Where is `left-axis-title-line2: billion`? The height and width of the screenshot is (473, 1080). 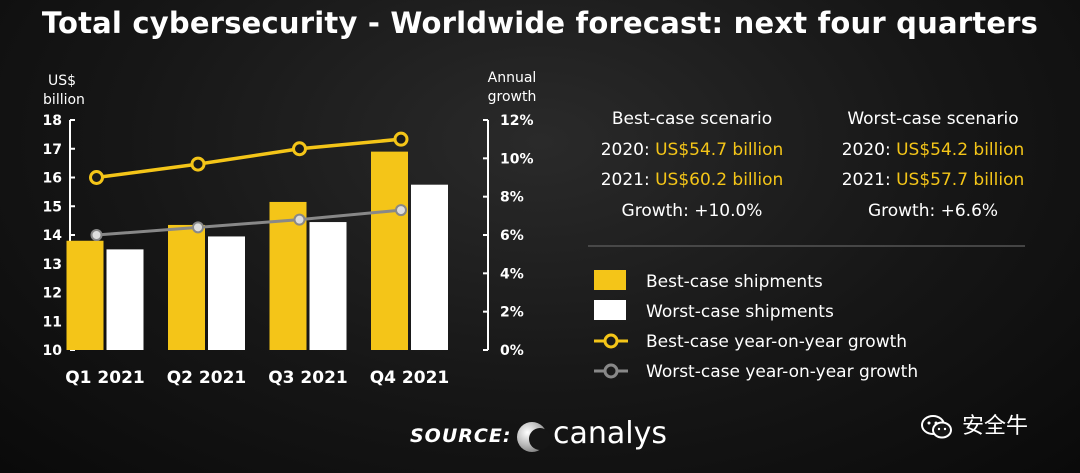
left-axis-title-line2: billion is located at coordinates (64, 100).